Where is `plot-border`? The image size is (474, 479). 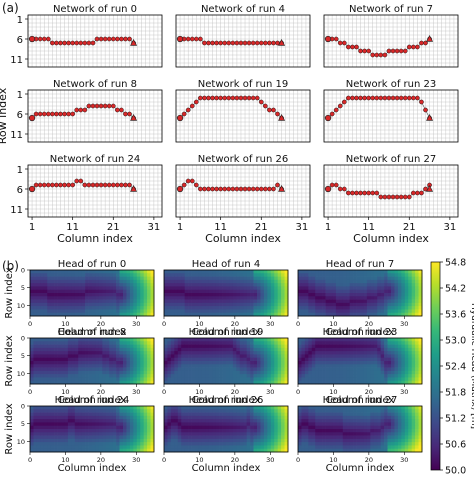
plot-border is located at coordinates (243, 41).